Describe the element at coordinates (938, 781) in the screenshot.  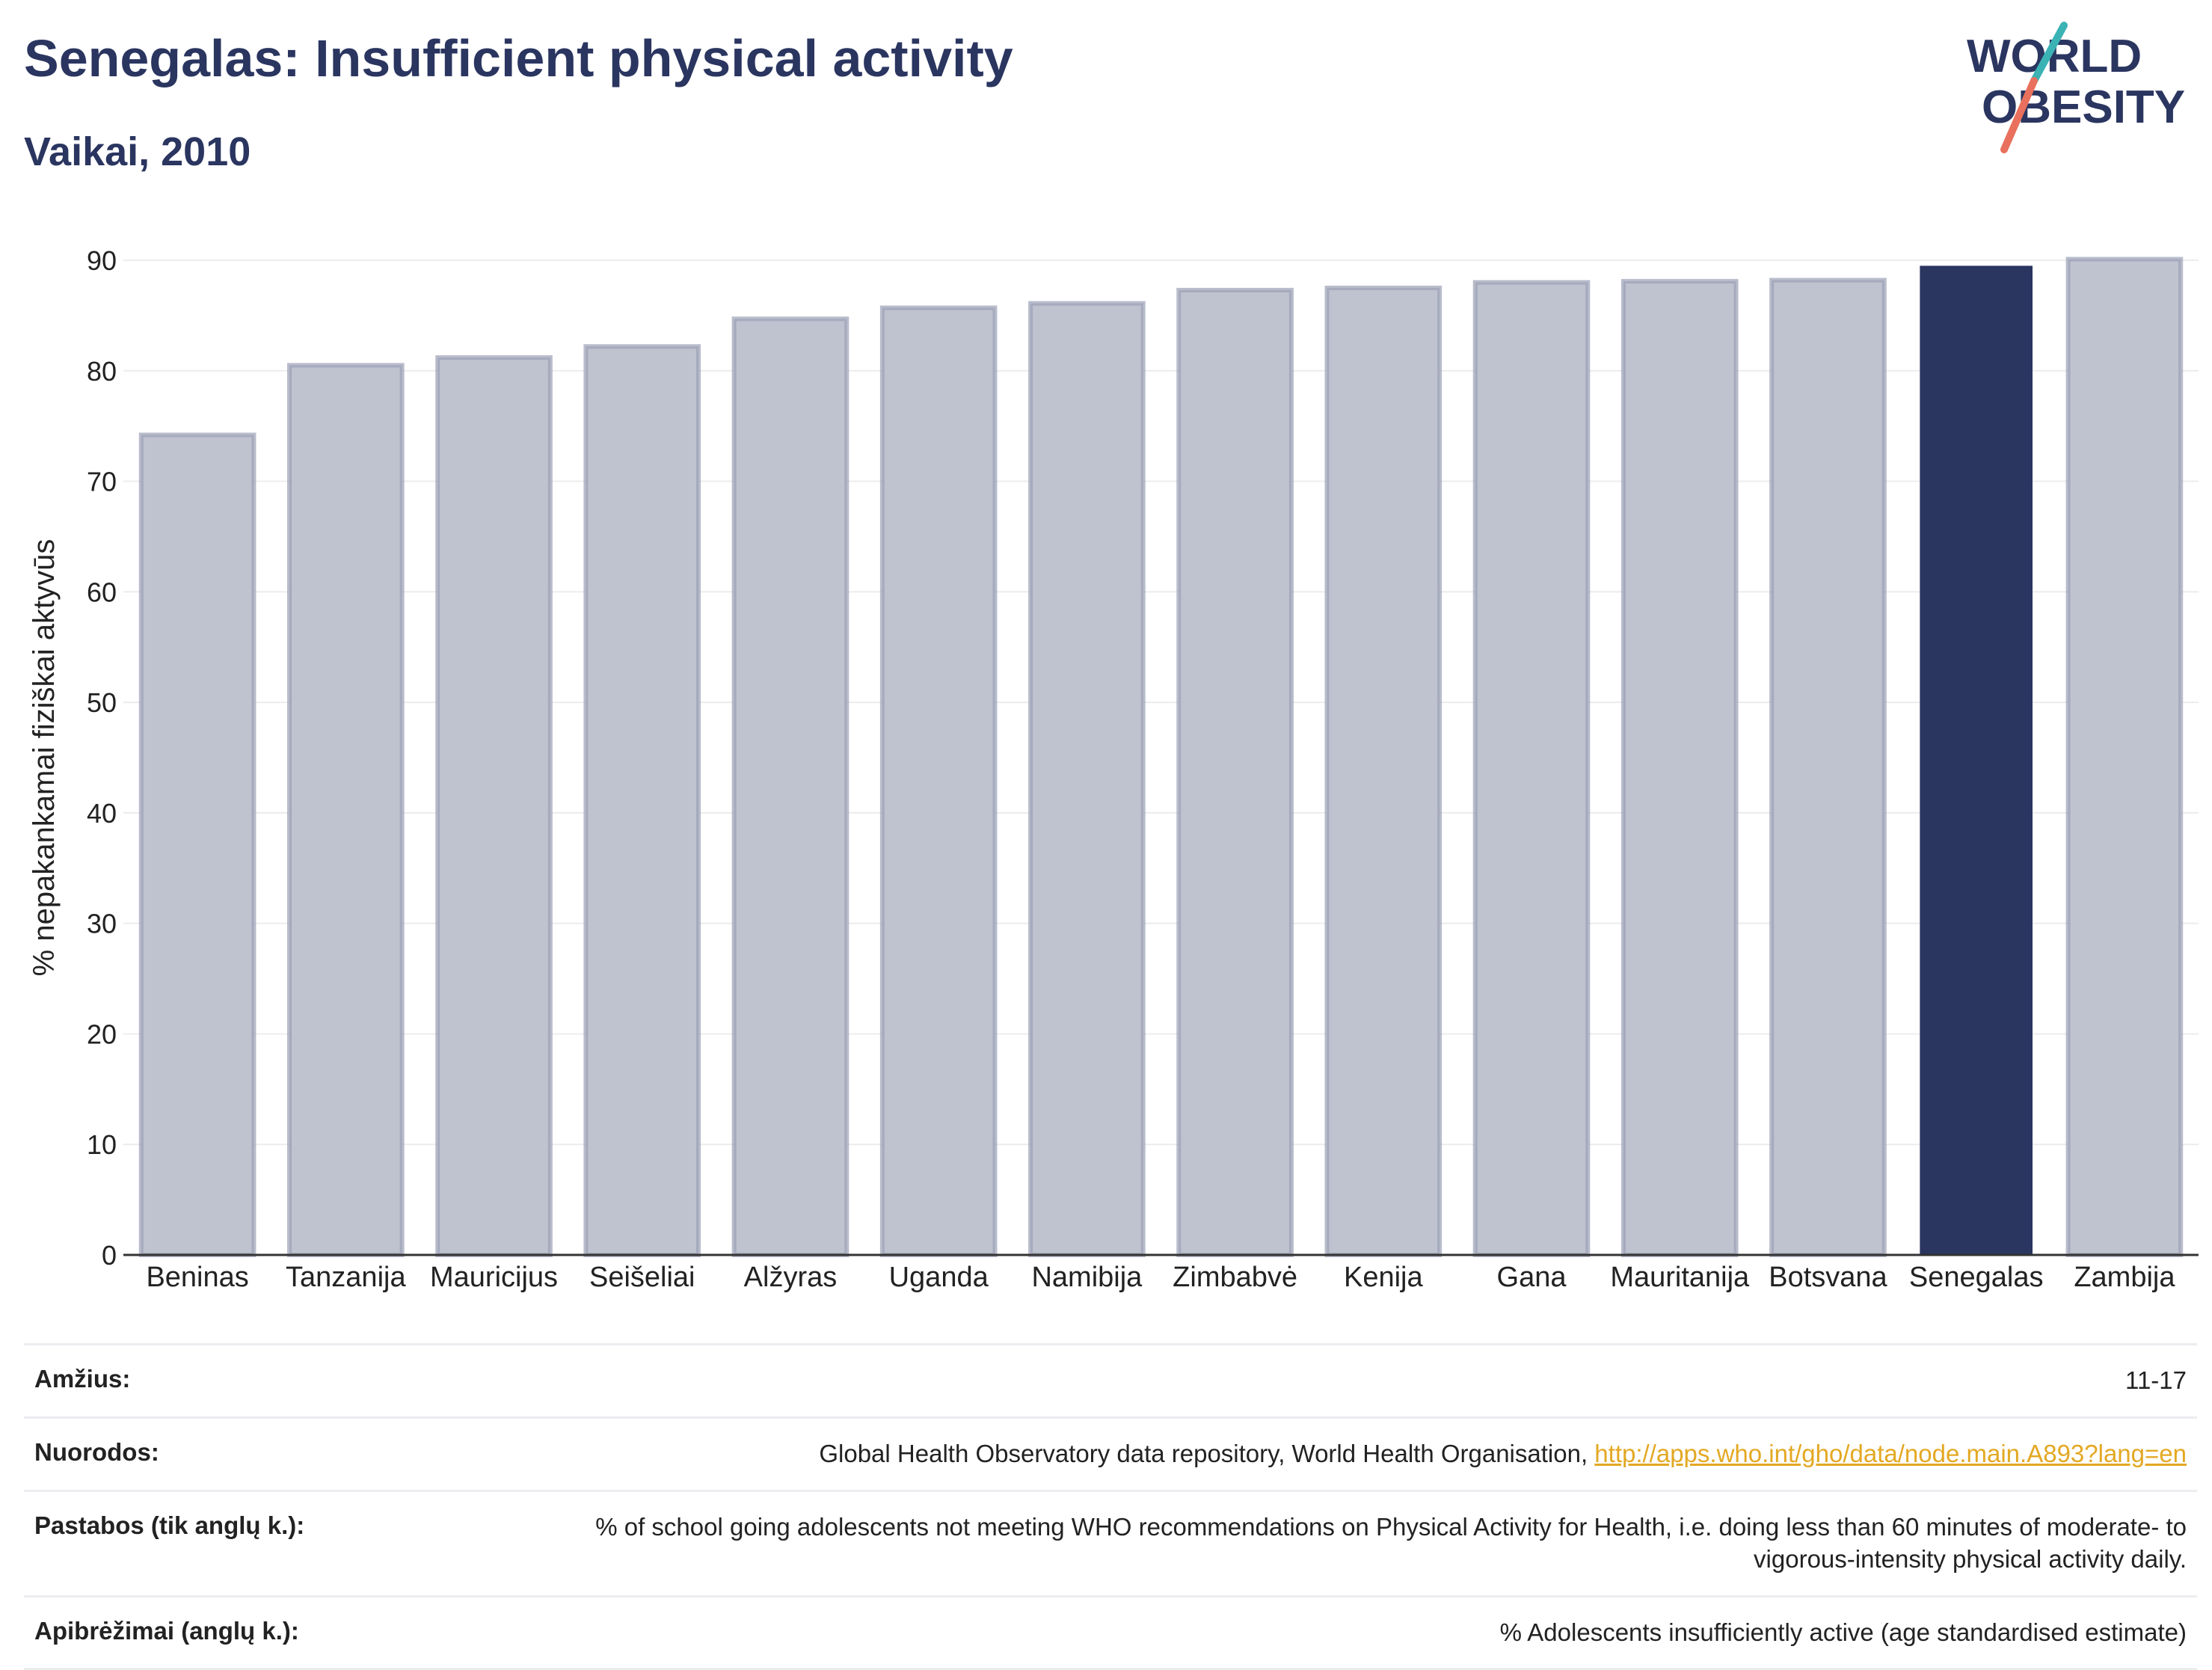
I see `bar-uganda` at that location.